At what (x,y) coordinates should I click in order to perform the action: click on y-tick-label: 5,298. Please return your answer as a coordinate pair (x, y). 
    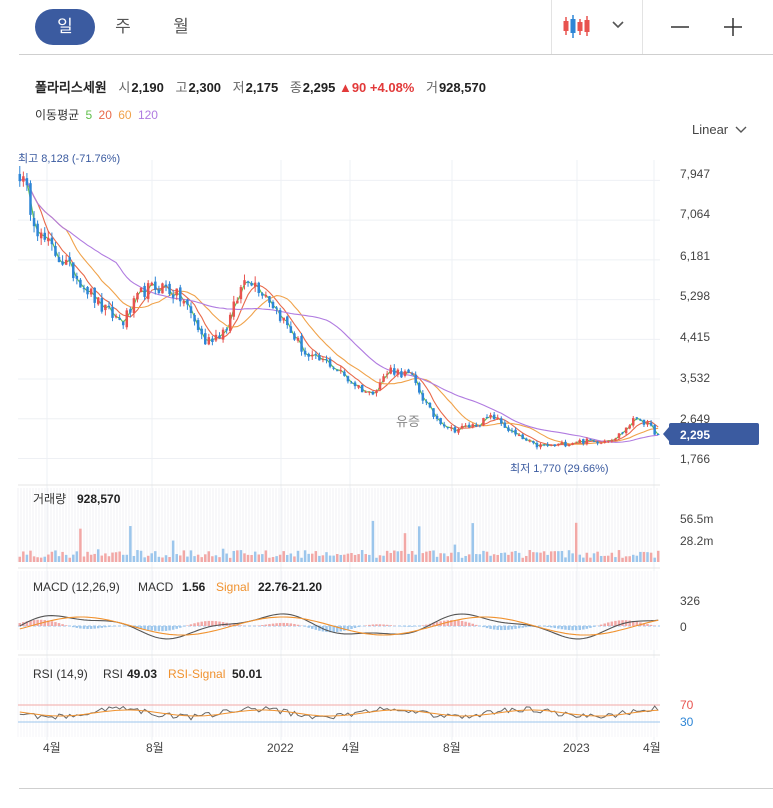
    Looking at the image, I should click on (695, 296).